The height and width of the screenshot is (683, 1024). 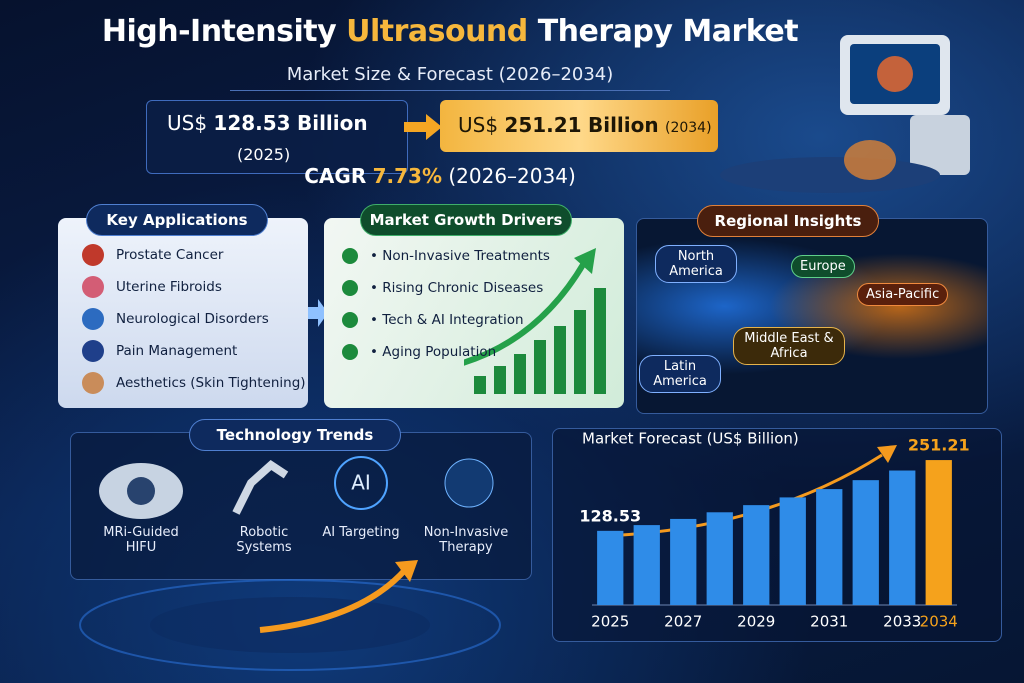 What do you see at coordinates (466, 256) in the screenshot?
I see `driver-label: Non-Invasive Treatments` at bounding box center [466, 256].